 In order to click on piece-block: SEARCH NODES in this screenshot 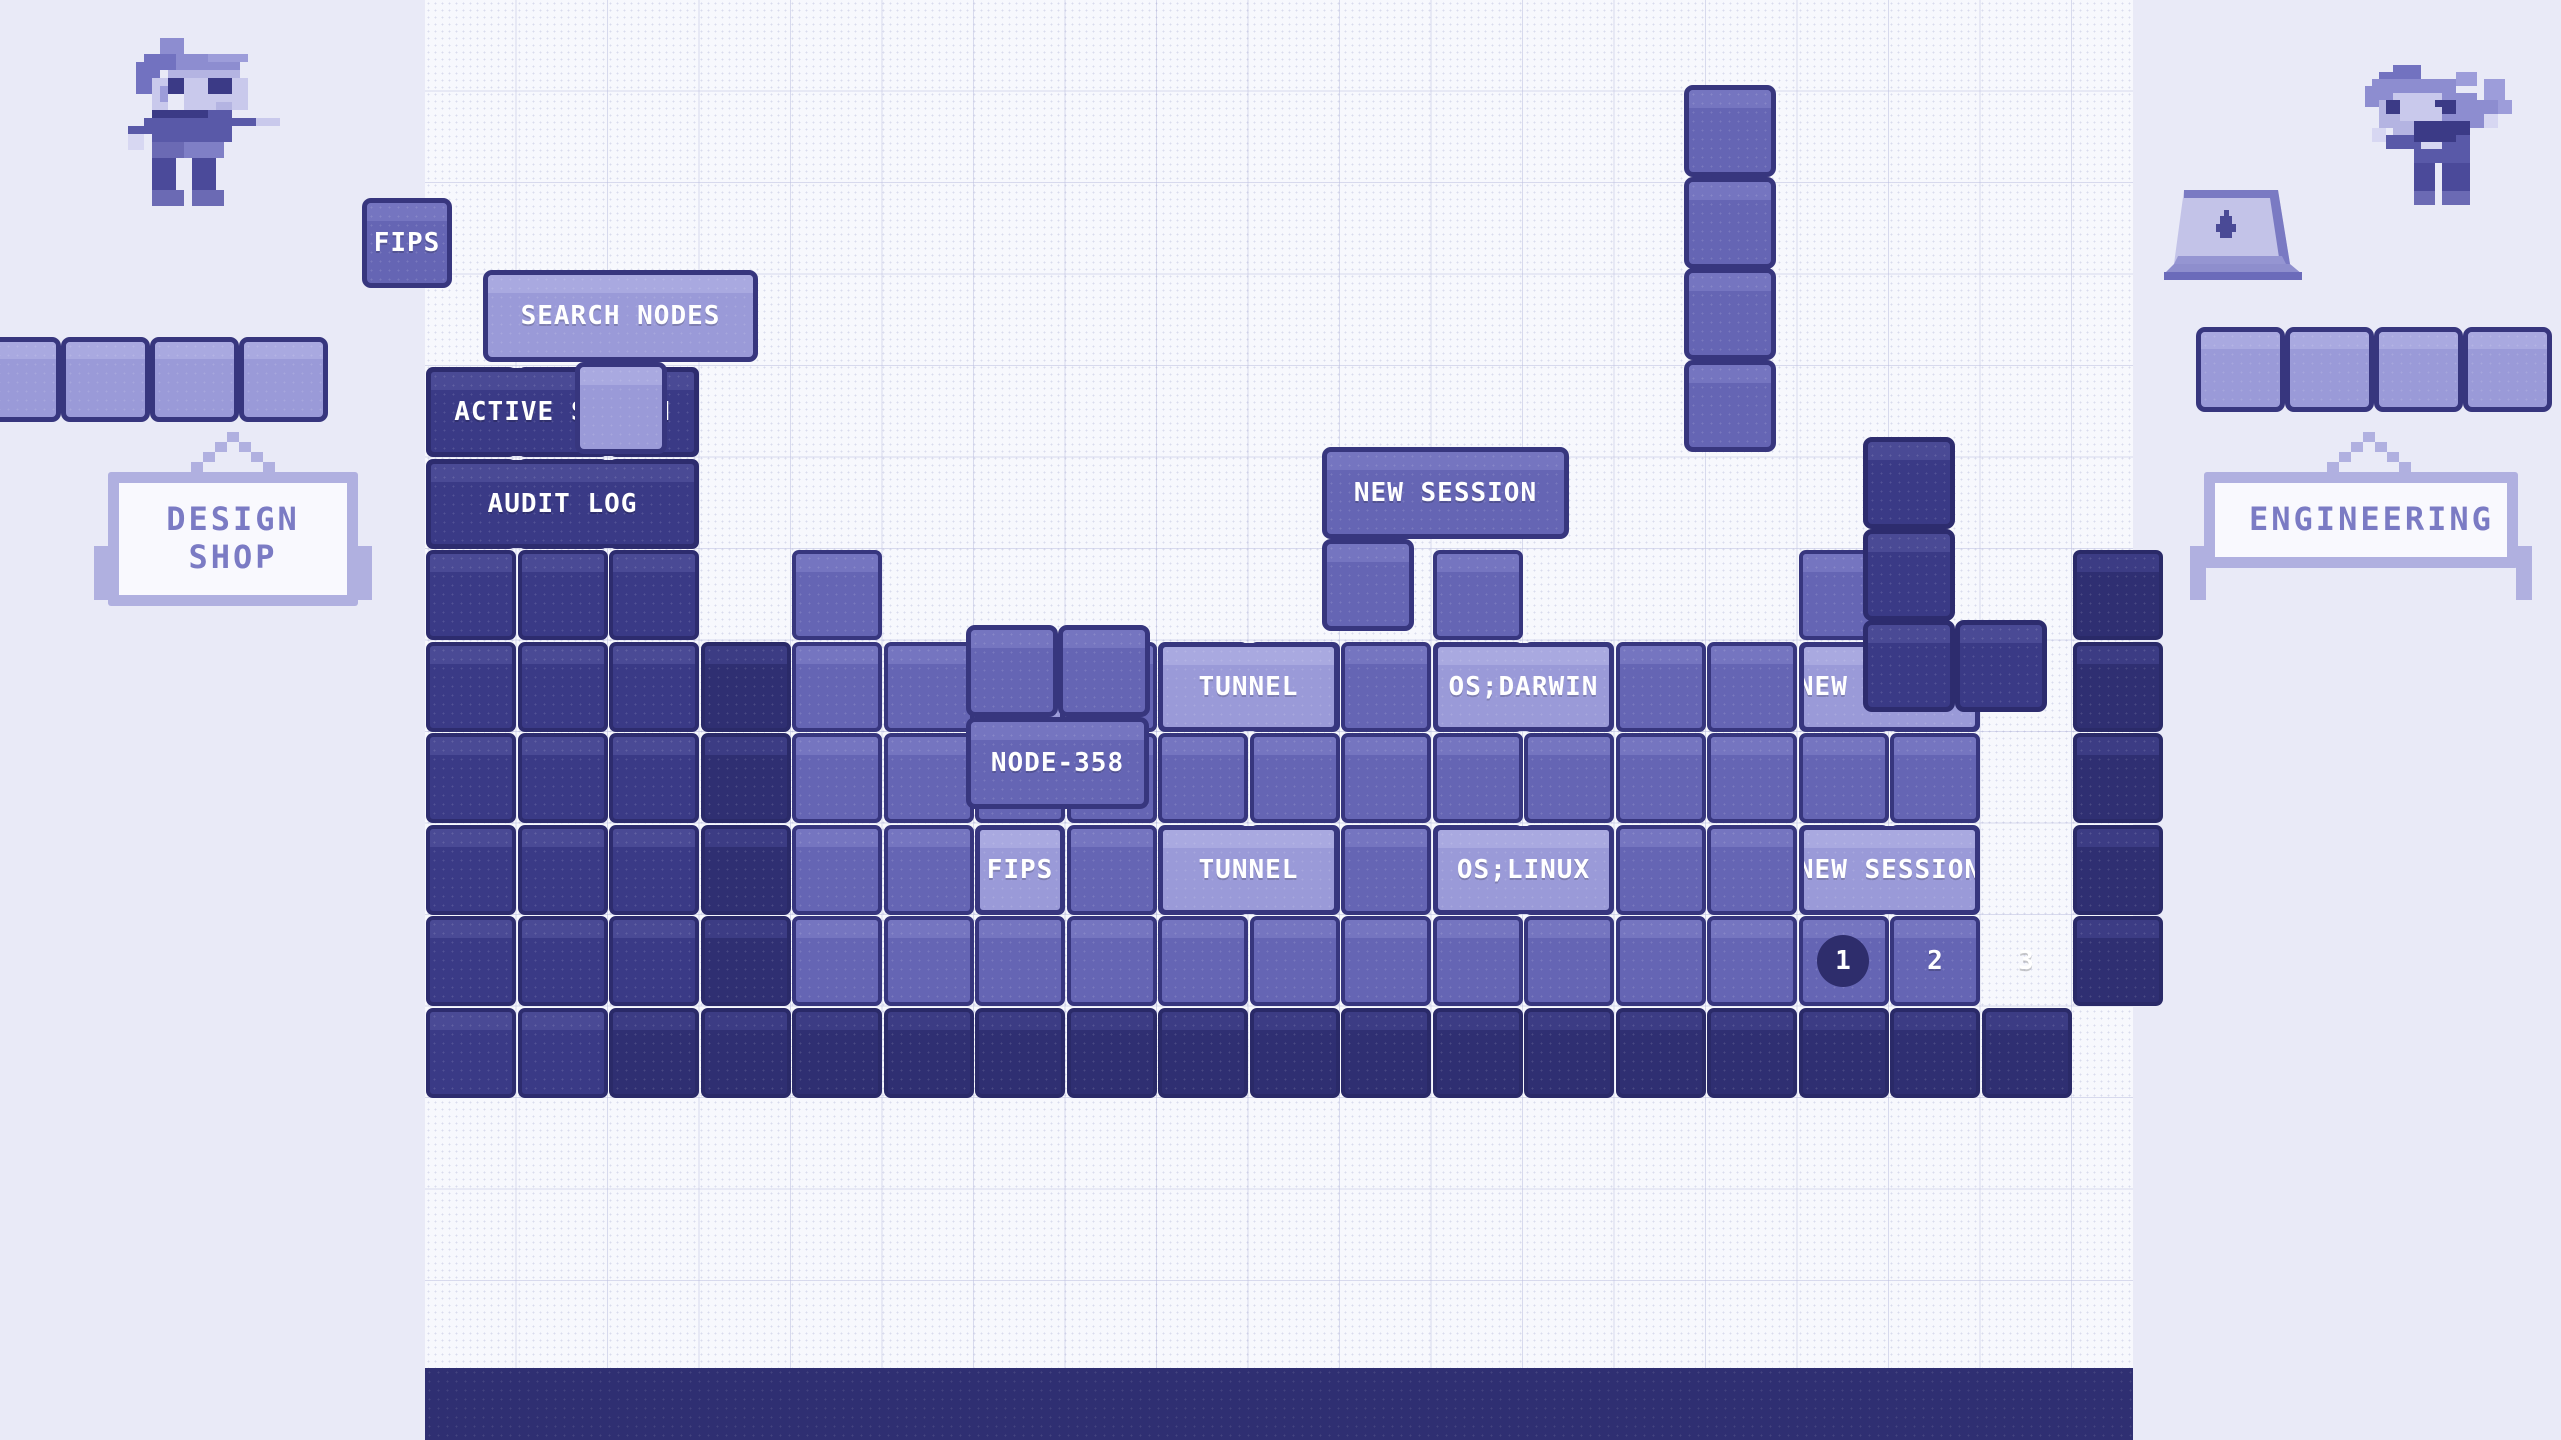, I will do `click(620, 316)`.